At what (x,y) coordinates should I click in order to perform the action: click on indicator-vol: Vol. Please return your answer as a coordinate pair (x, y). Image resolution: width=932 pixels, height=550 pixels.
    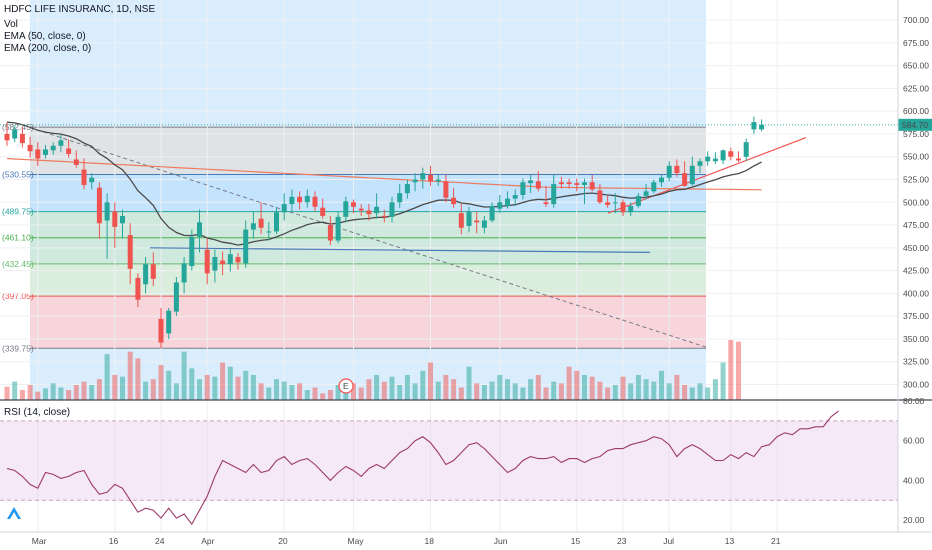
    Looking at the image, I should click on (11, 24).